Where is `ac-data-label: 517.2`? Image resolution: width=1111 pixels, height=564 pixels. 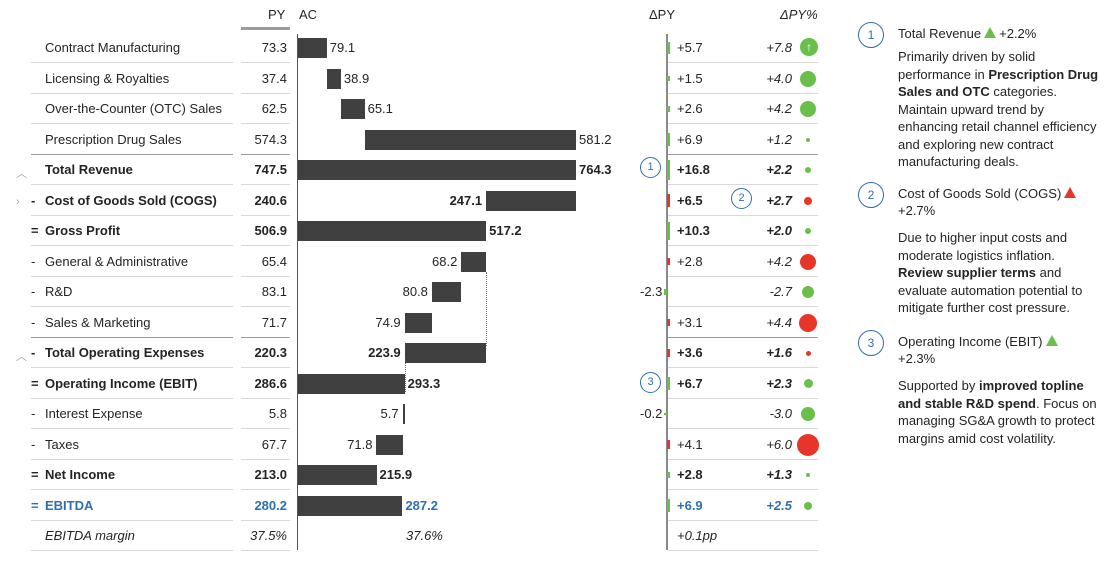
ac-data-label: 517.2 is located at coordinates (505, 230).